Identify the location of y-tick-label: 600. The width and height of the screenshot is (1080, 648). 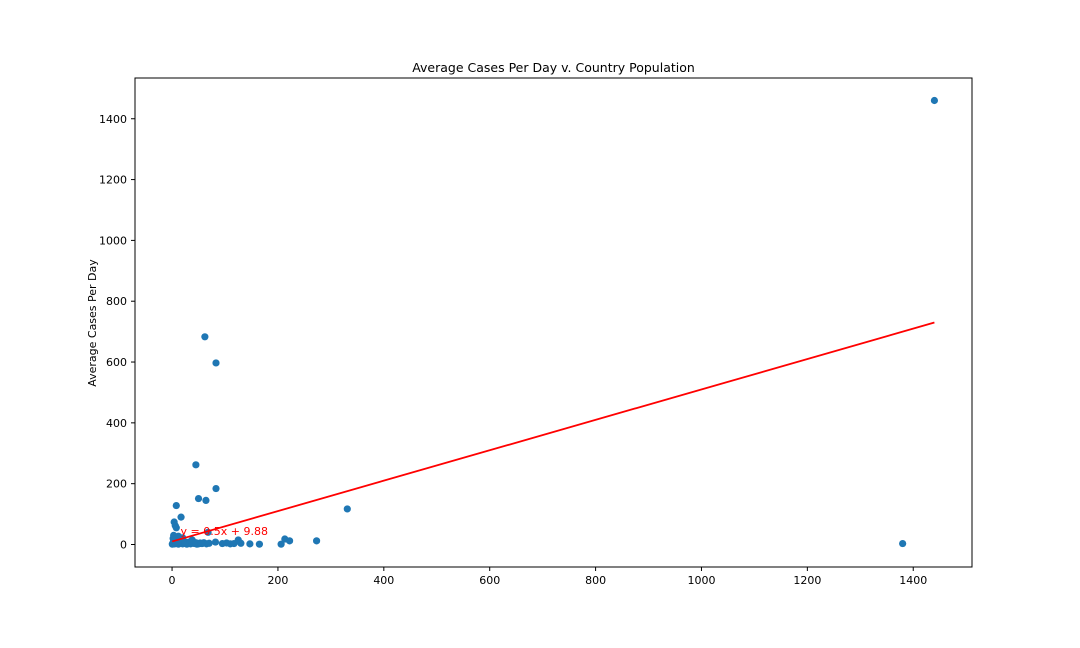
(116, 362).